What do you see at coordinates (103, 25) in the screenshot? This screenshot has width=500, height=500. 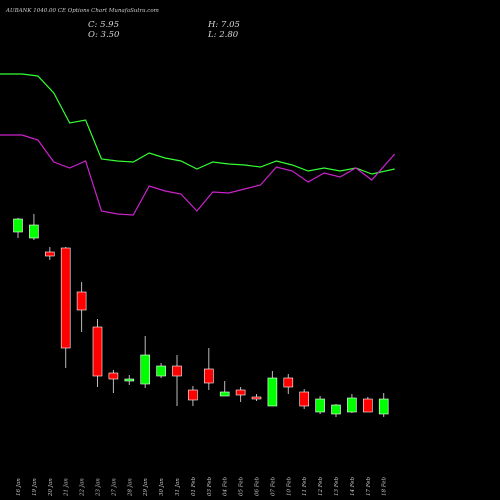 I see `close-label: C: 5.95` at bounding box center [103, 25].